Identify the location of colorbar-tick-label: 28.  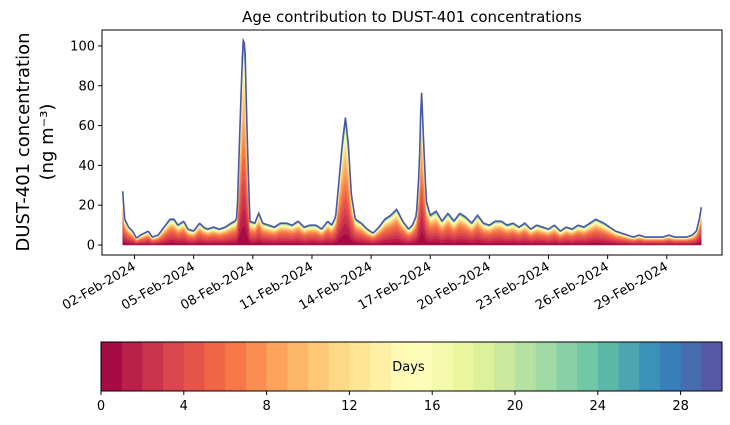
(680, 406).